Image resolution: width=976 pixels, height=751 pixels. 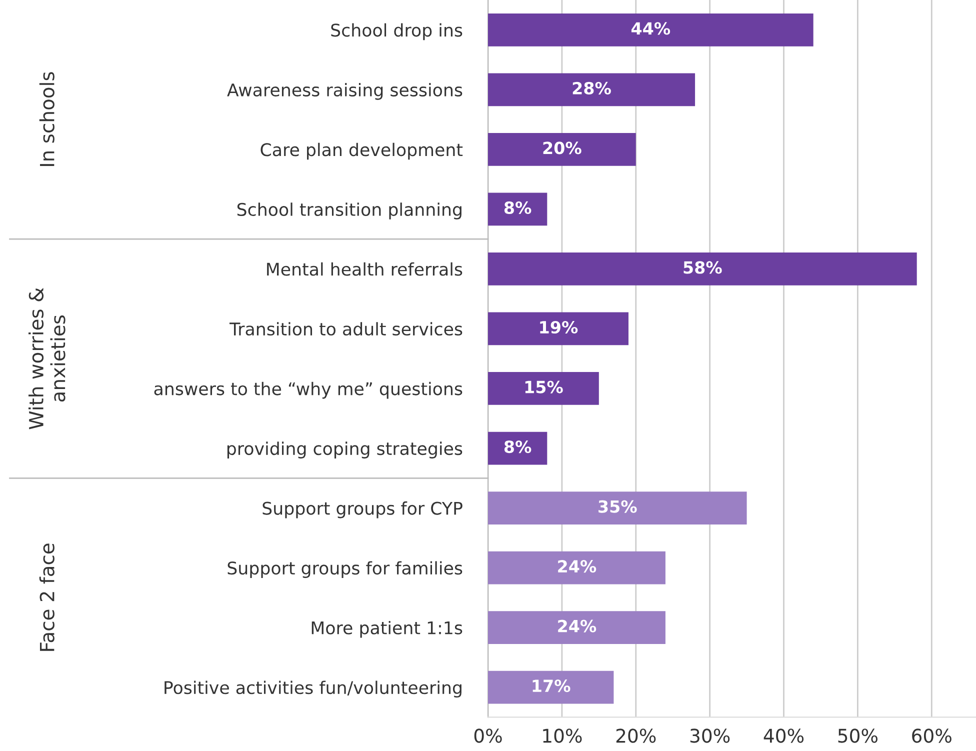 I want to click on x-tick-label: 10%, so click(x=562, y=735).